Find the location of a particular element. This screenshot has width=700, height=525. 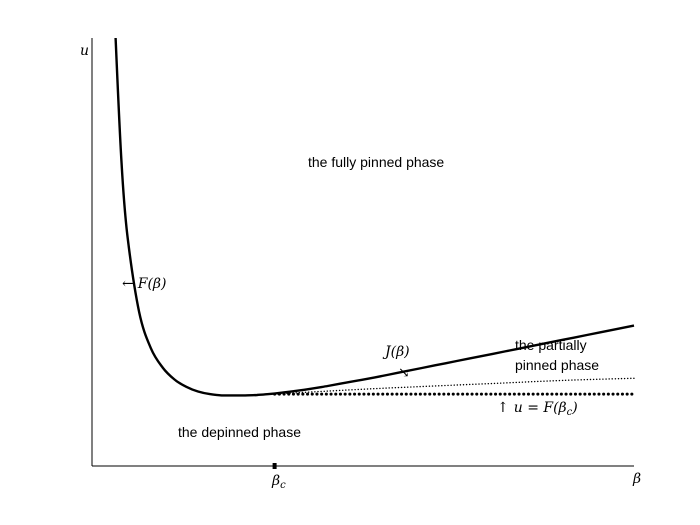

u-line-text: u = F(β is located at coordinates (540, 408).